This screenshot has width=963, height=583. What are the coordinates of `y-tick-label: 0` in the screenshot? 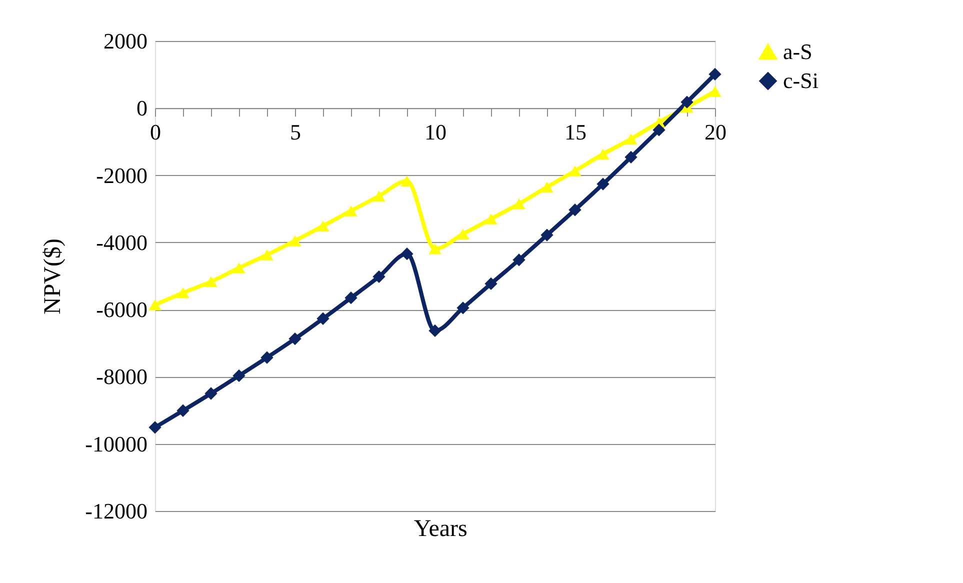 It's located at (142, 108).